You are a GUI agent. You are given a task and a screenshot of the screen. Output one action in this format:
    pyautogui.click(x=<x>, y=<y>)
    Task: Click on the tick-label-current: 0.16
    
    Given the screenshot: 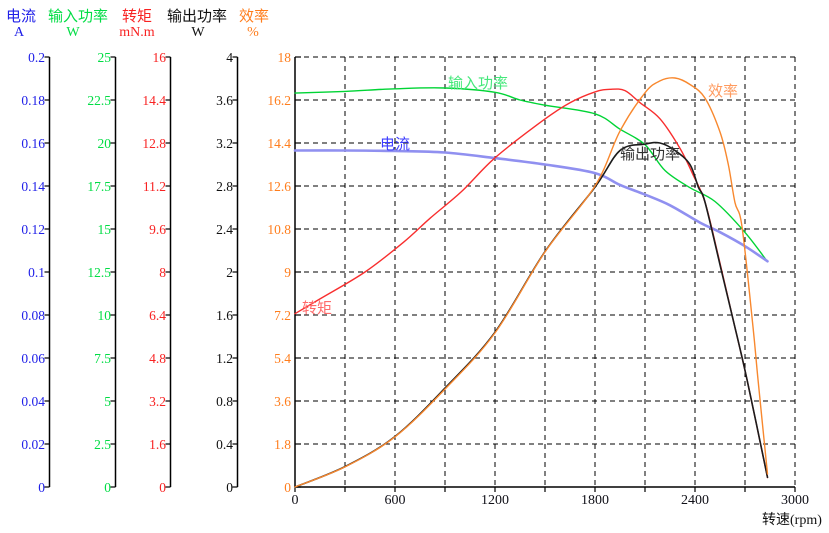 What is the action you would take?
    pyautogui.click(x=33, y=143)
    